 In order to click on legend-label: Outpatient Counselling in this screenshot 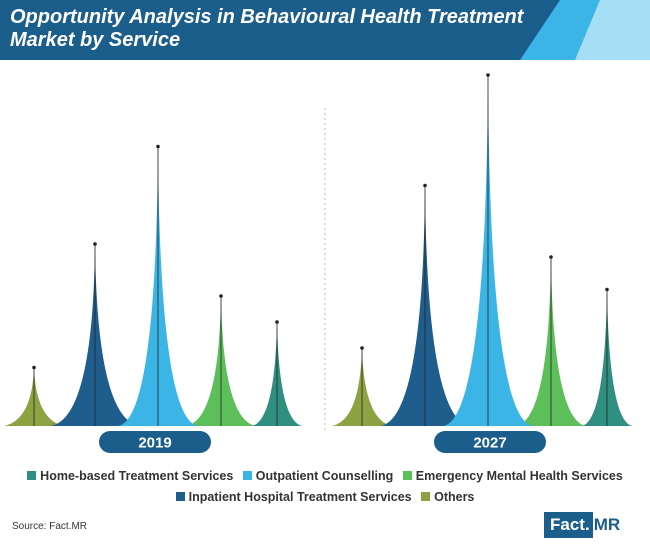, I will do `click(324, 476)`.